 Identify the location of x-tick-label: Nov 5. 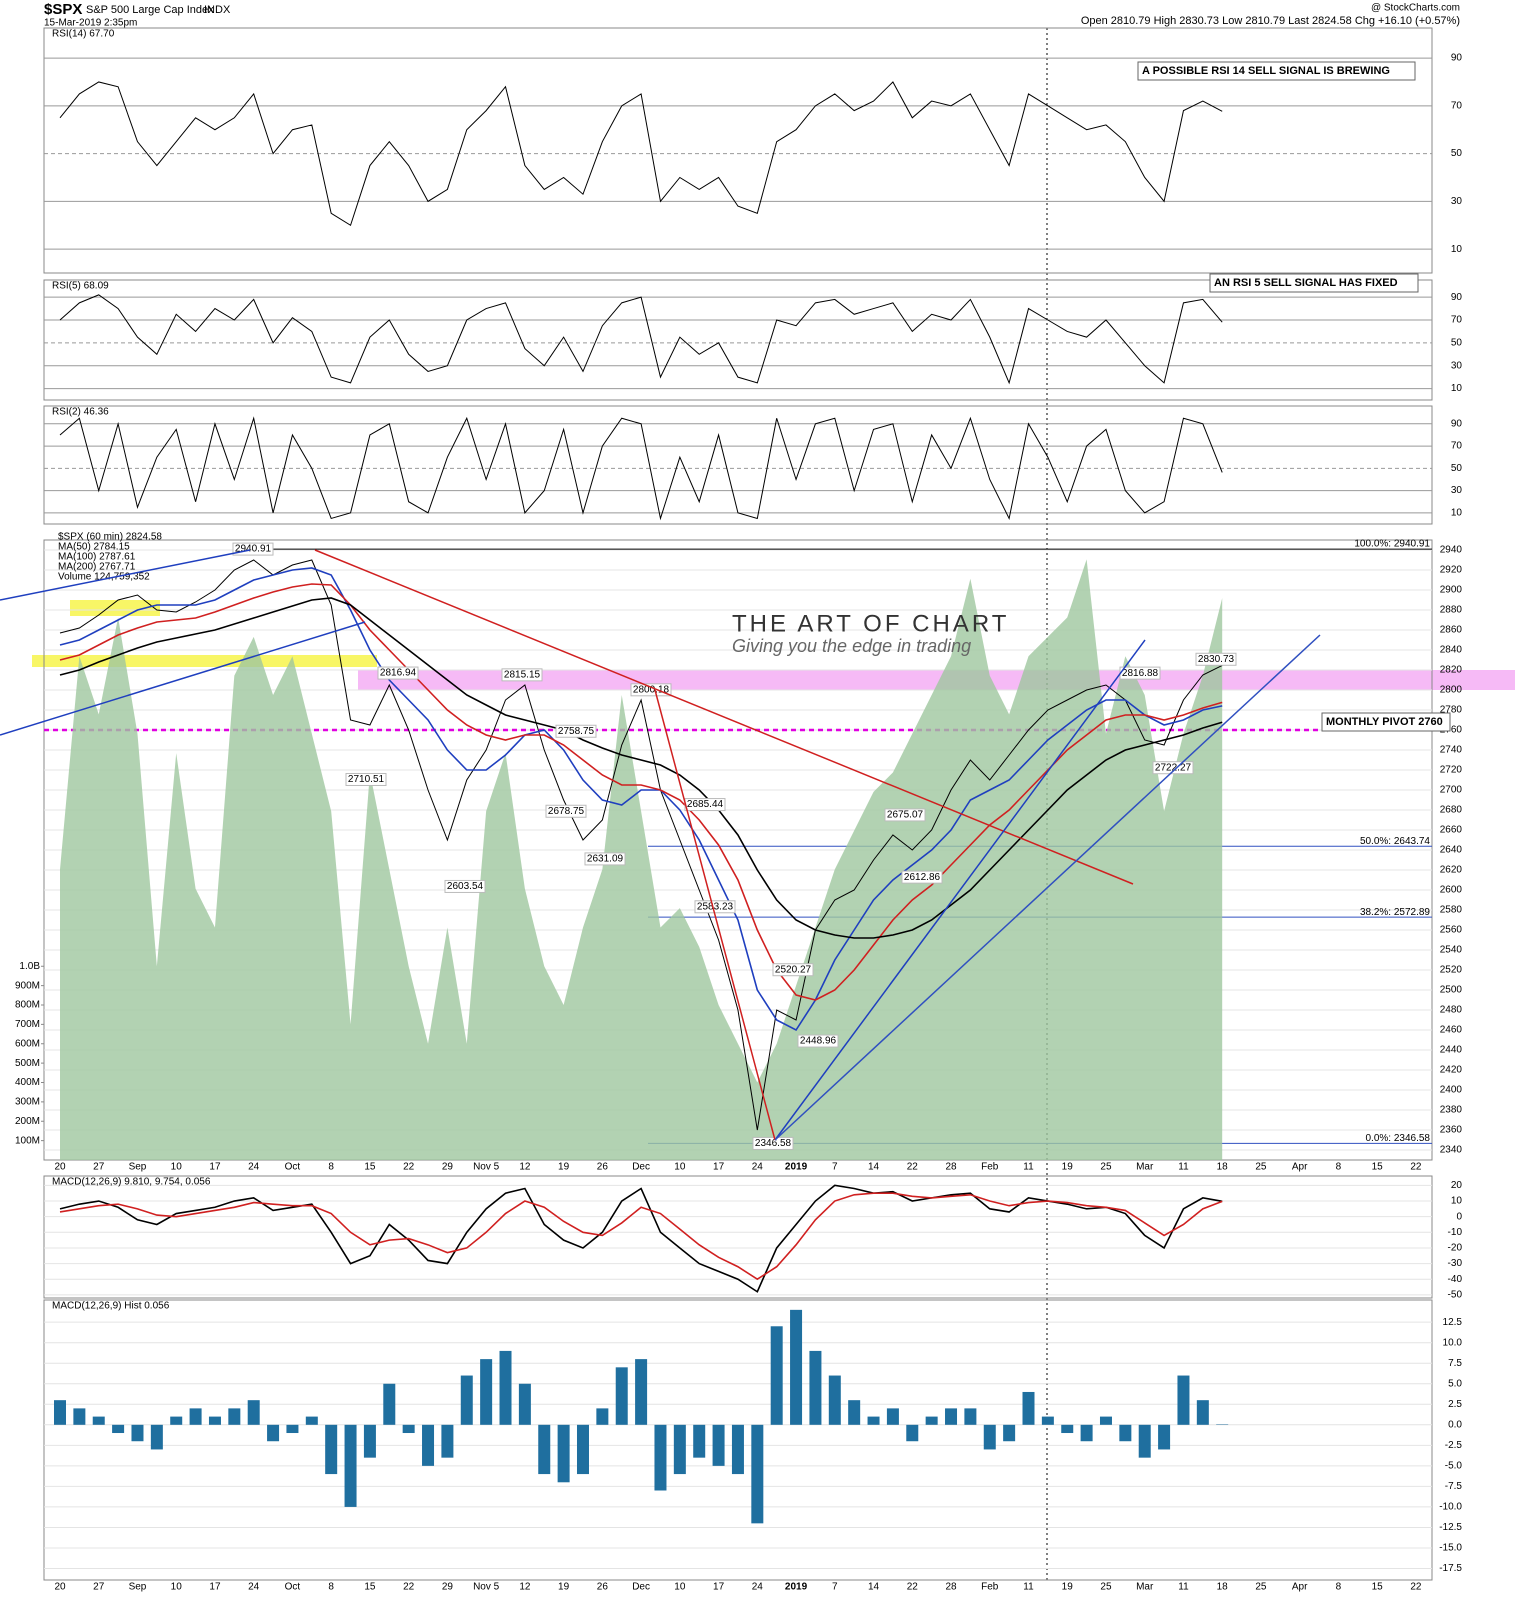
(486, 1167).